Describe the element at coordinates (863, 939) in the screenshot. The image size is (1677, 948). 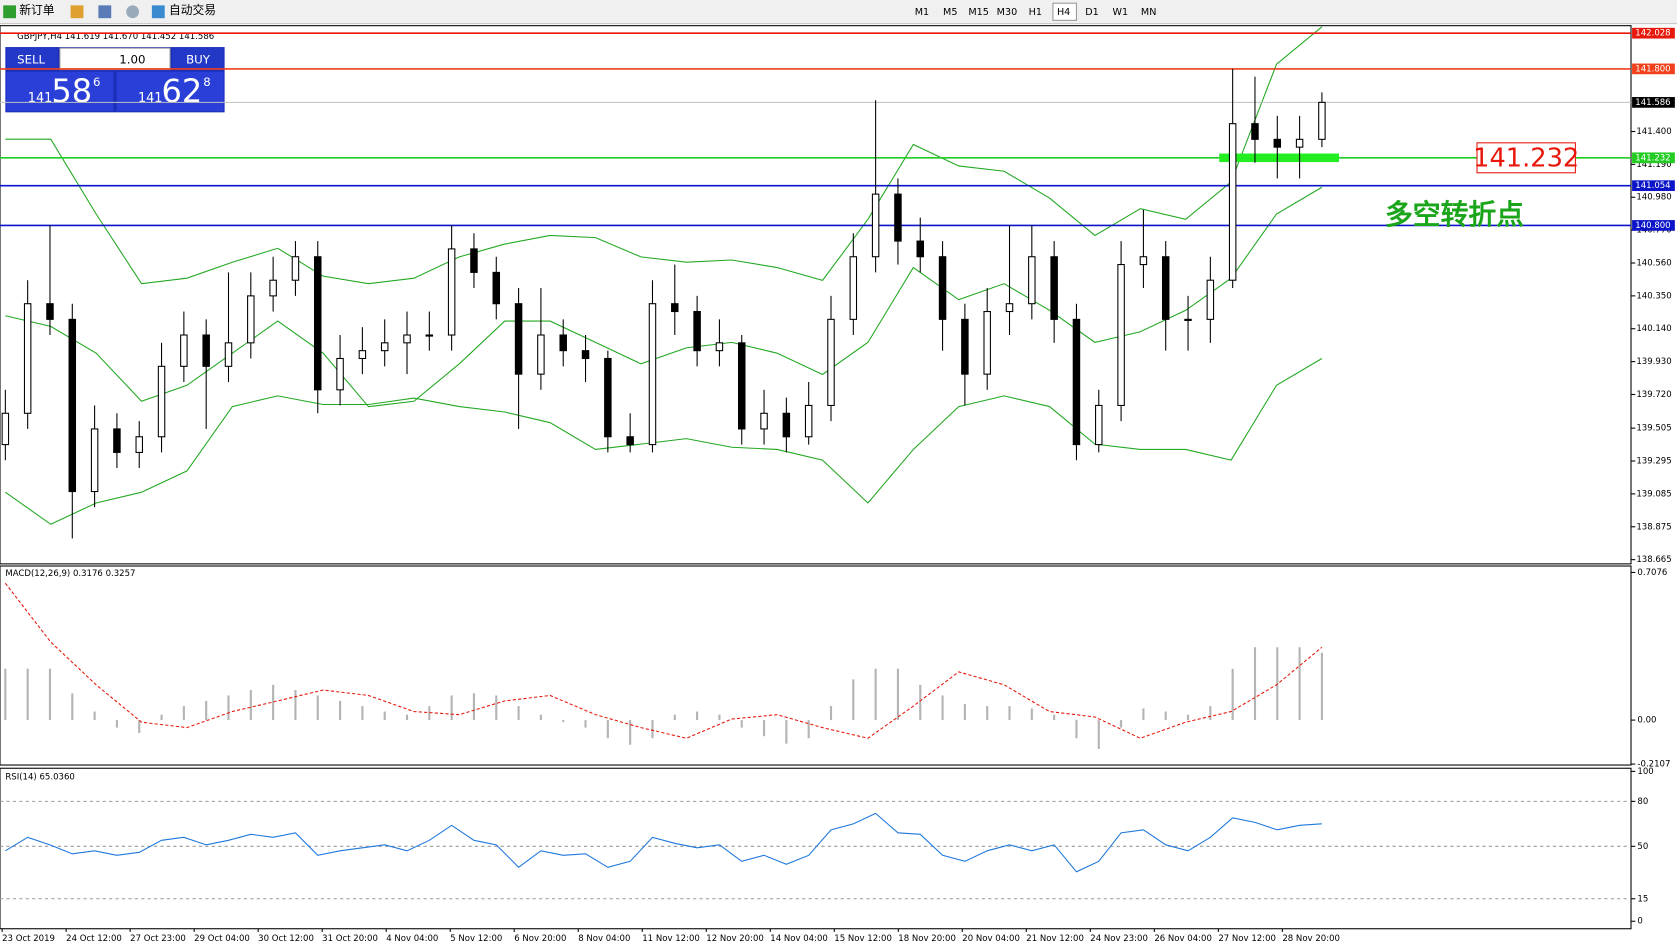
I see `x-tick-label: 15 Nov 12:00` at that location.